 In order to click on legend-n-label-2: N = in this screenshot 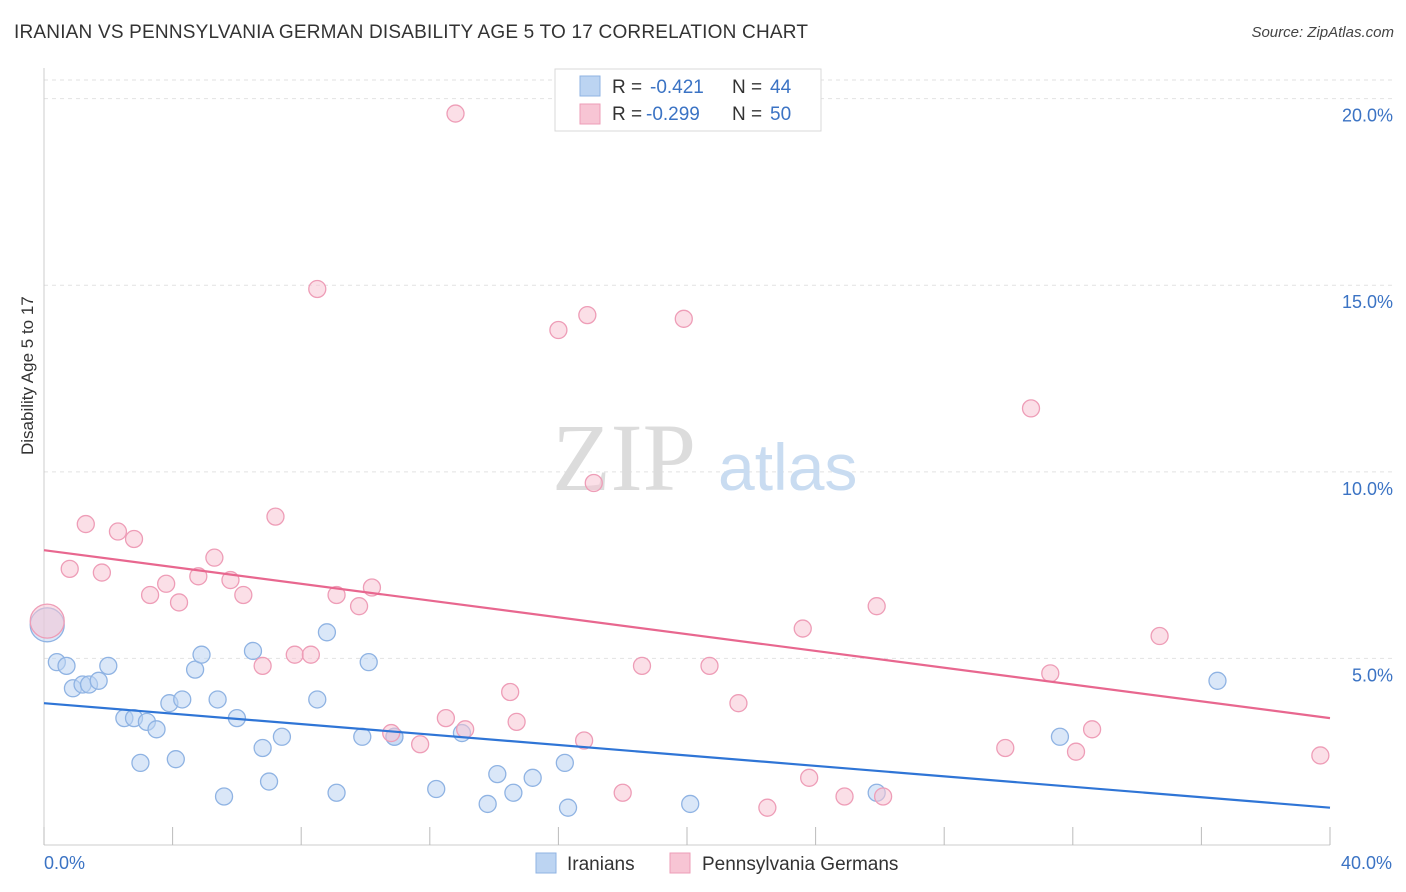, I will do `click(747, 114)`.